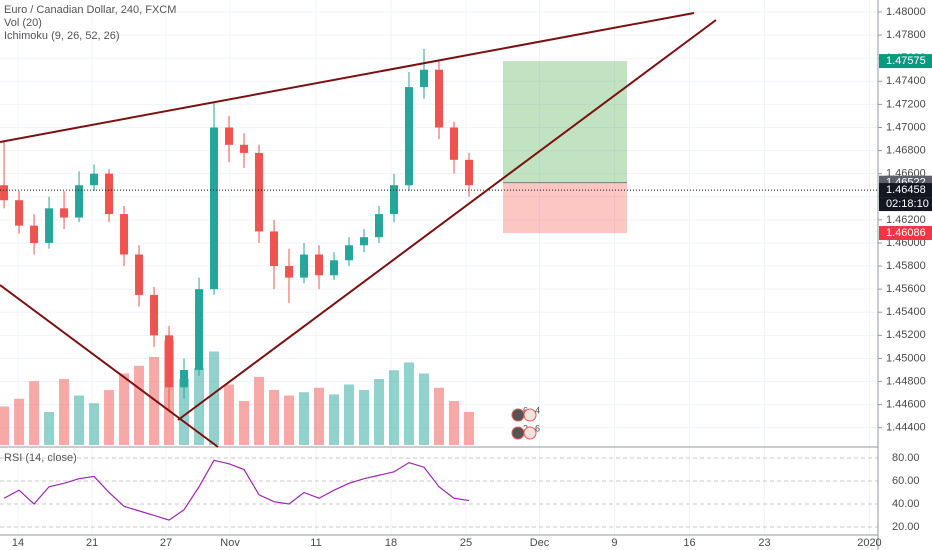 The width and height of the screenshot is (932, 550). What do you see at coordinates (230, 543) in the screenshot?
I see `x-tick-label: Nov` at bounding box center [230, 543].